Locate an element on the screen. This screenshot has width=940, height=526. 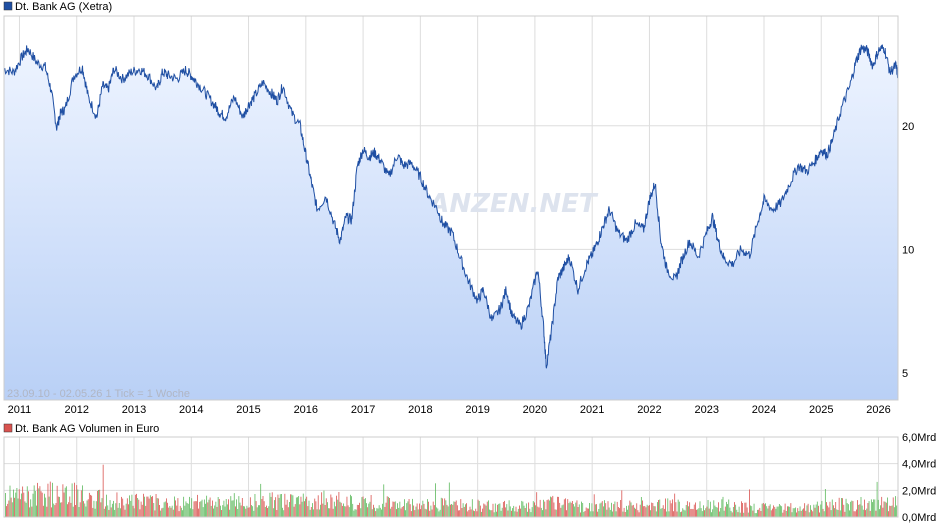
price-y-tick-label: 5 is located at coordinates (905, 374).